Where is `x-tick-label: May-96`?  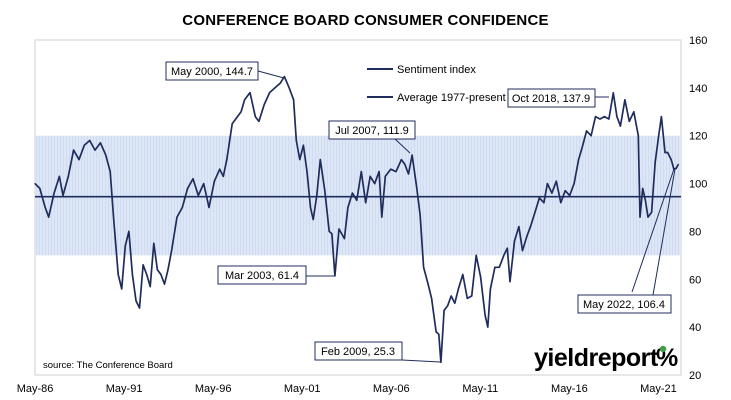 x-tick-label: May-96 is located at coordinates (213, 389).